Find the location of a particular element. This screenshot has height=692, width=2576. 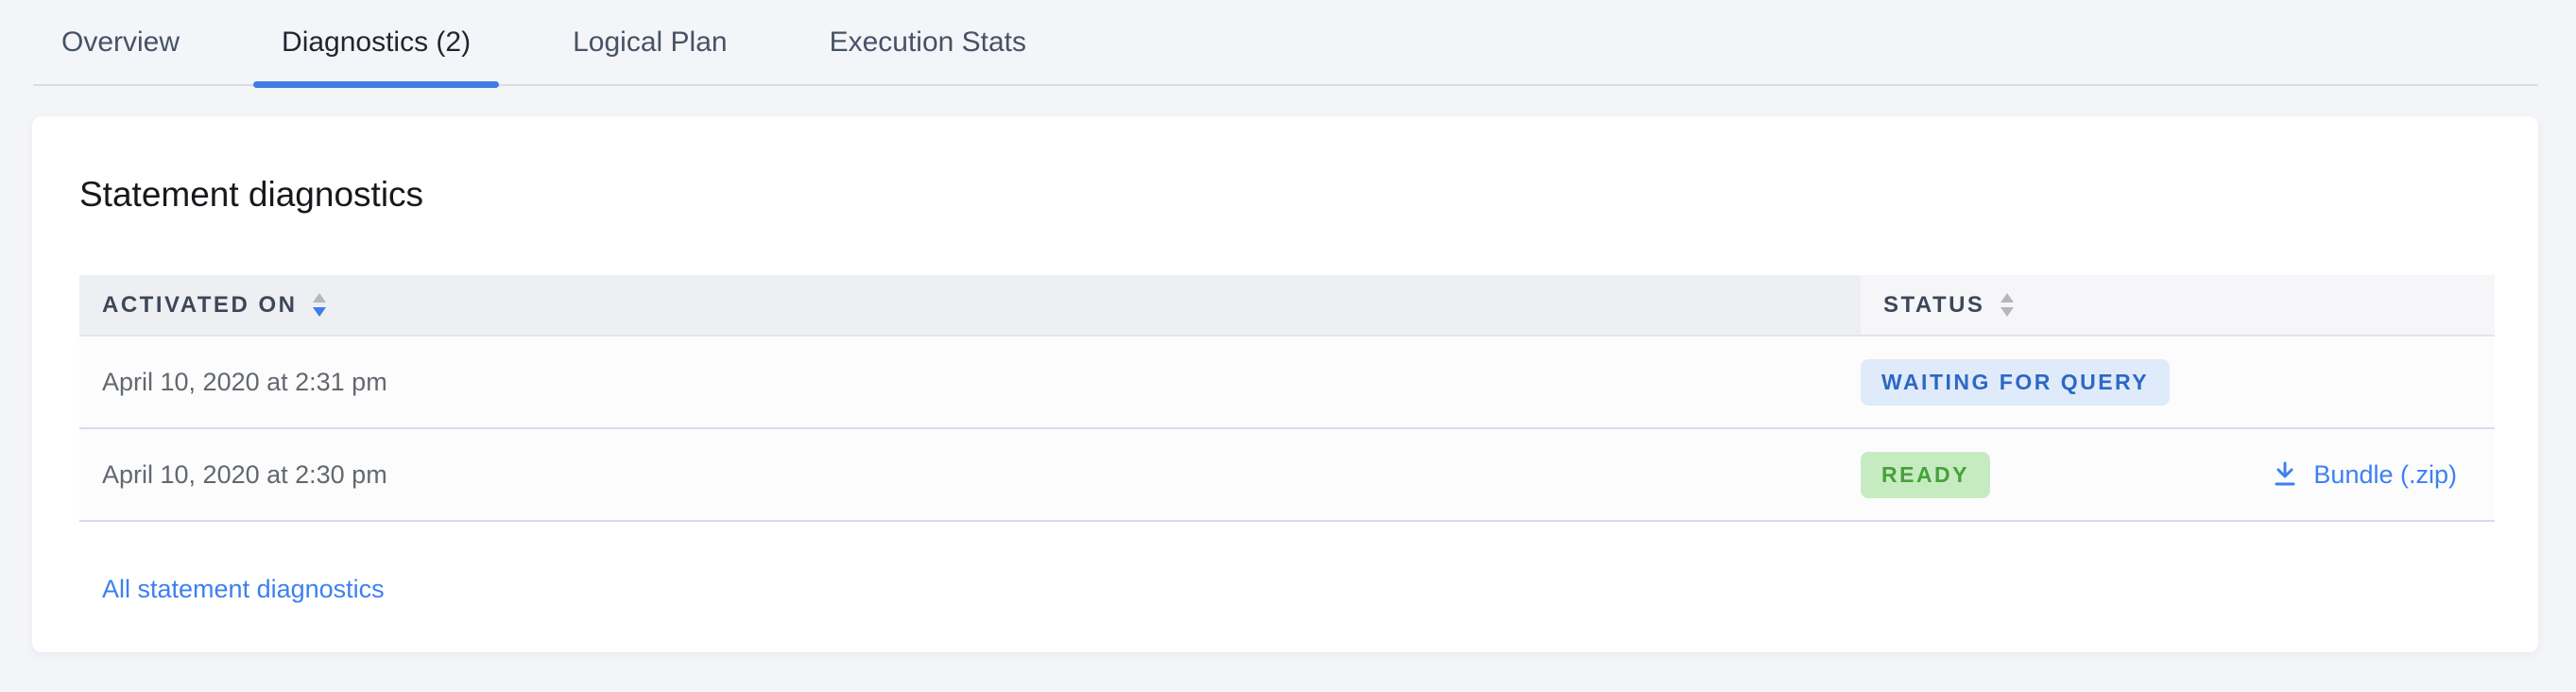

page-title: Statement diagnostics is located at coordinates (251, 195).